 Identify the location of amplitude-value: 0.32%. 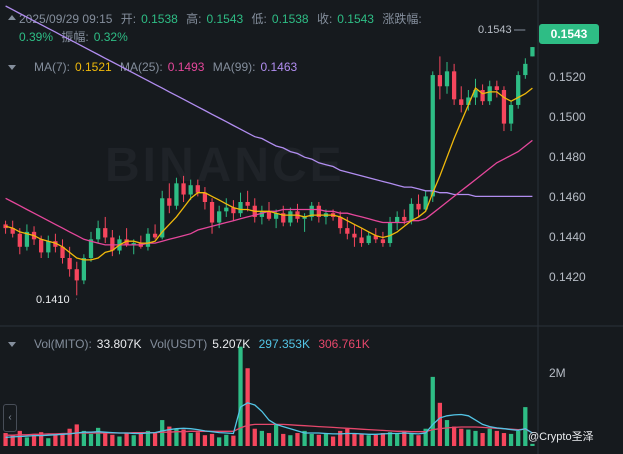
(110, 37).